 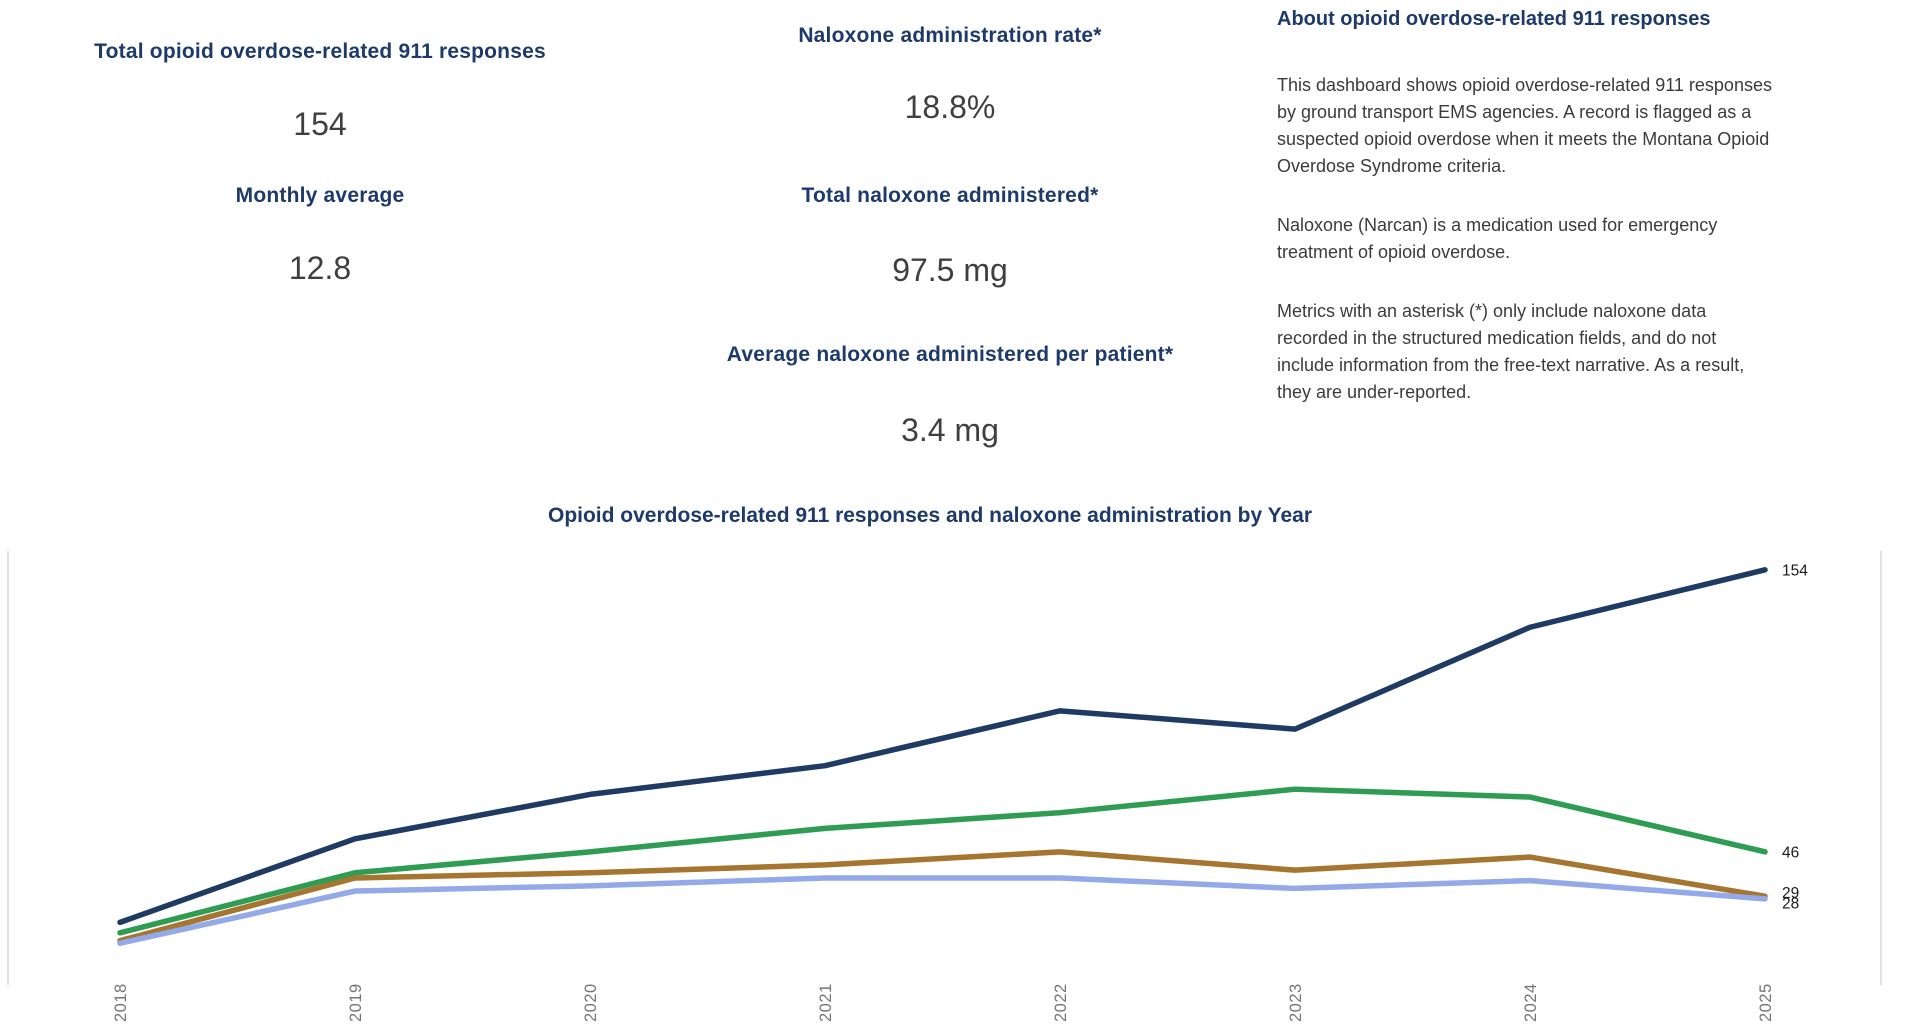 What do you see at coordinates (1795, 570) in the screenshot?
I see `end-label-series-navy: 154` at bounding box center [1795, 570].